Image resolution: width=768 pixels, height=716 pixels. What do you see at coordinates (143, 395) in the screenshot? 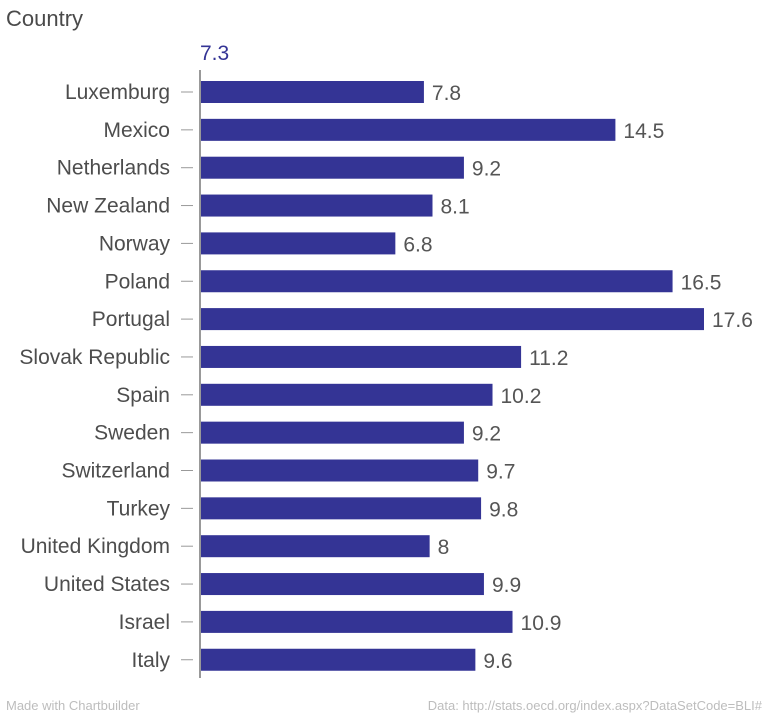
I see `category-label: Spain` at bounding box center [143, 395].